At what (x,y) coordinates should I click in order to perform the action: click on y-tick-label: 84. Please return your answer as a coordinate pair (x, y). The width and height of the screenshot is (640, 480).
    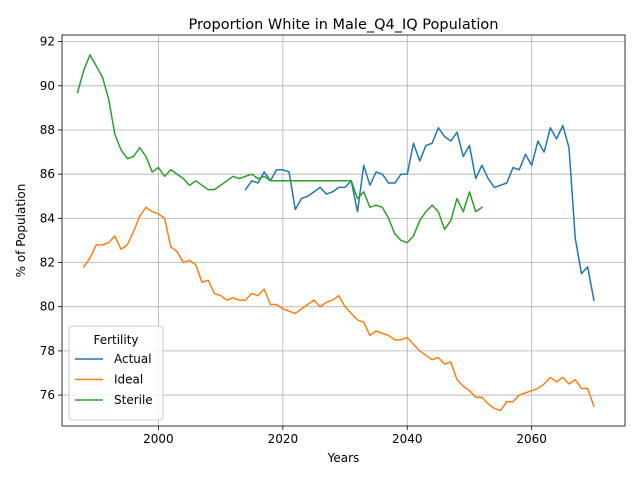
    Looking at the image, I should click on (47, 218).